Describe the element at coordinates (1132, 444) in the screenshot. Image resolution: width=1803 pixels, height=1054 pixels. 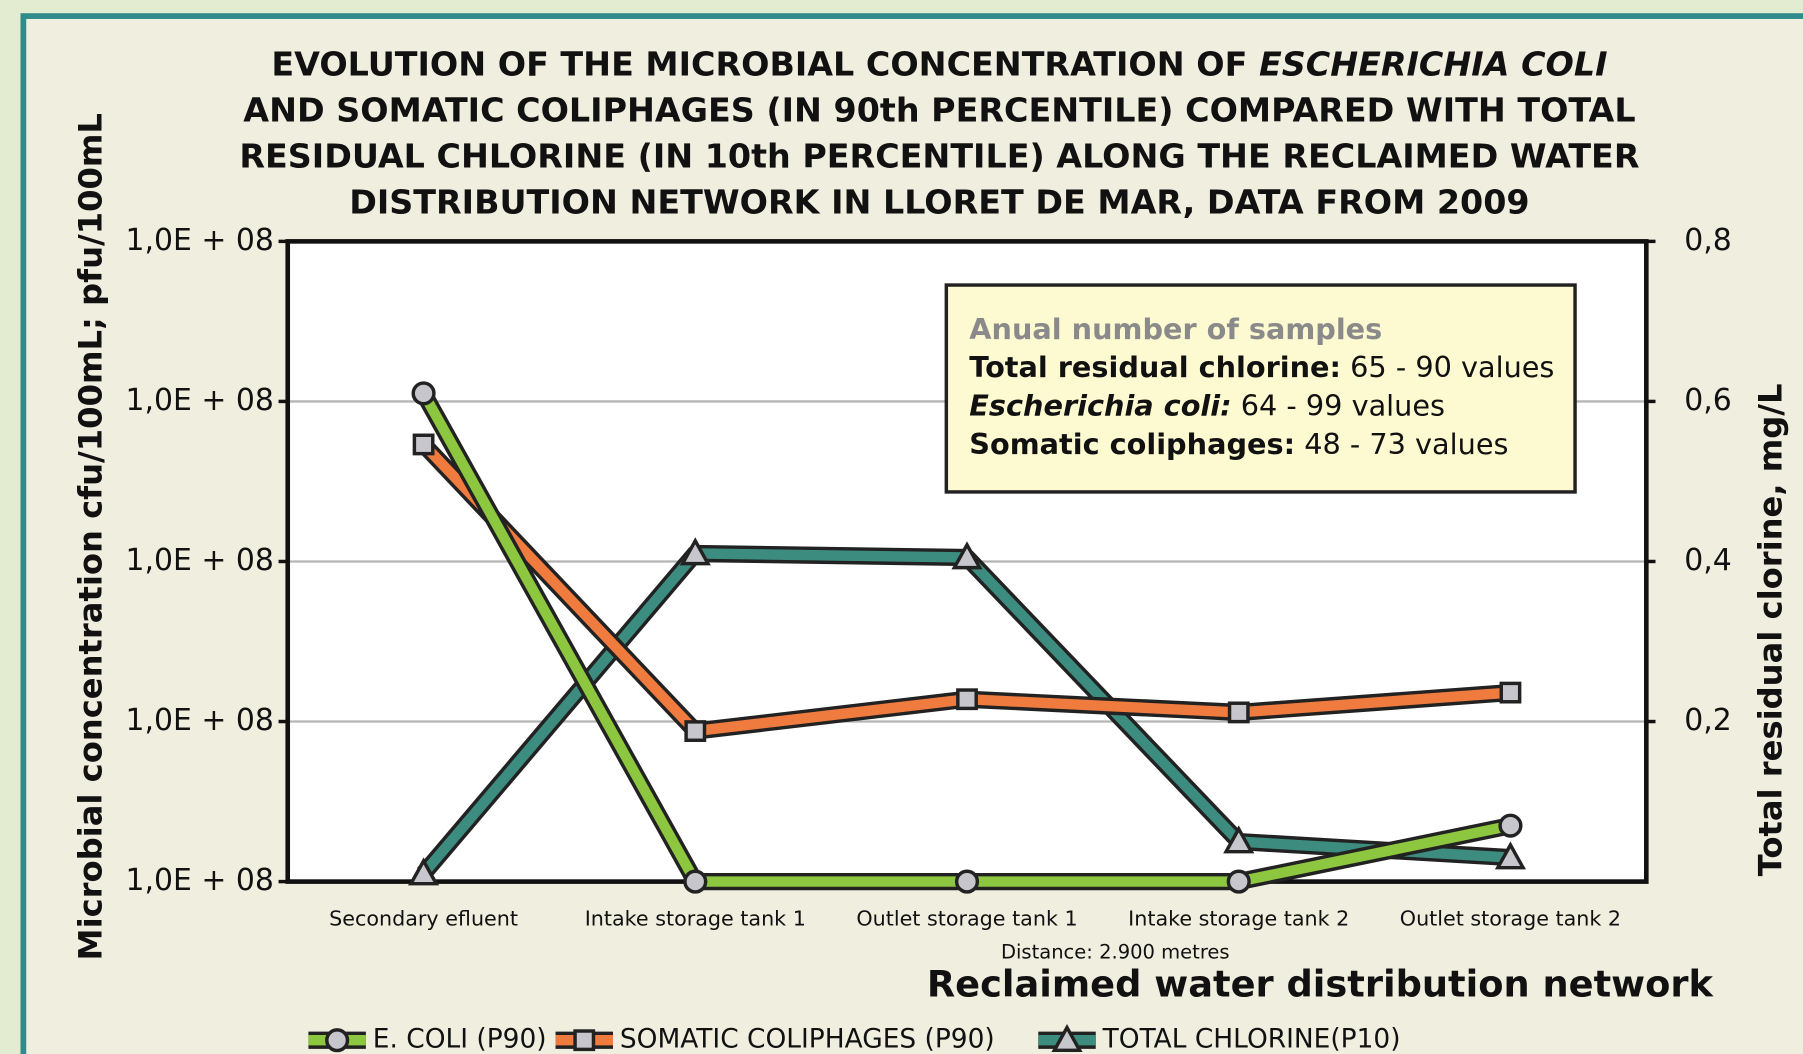
I see `annotation-label: Somatic coliphages:` at that location.